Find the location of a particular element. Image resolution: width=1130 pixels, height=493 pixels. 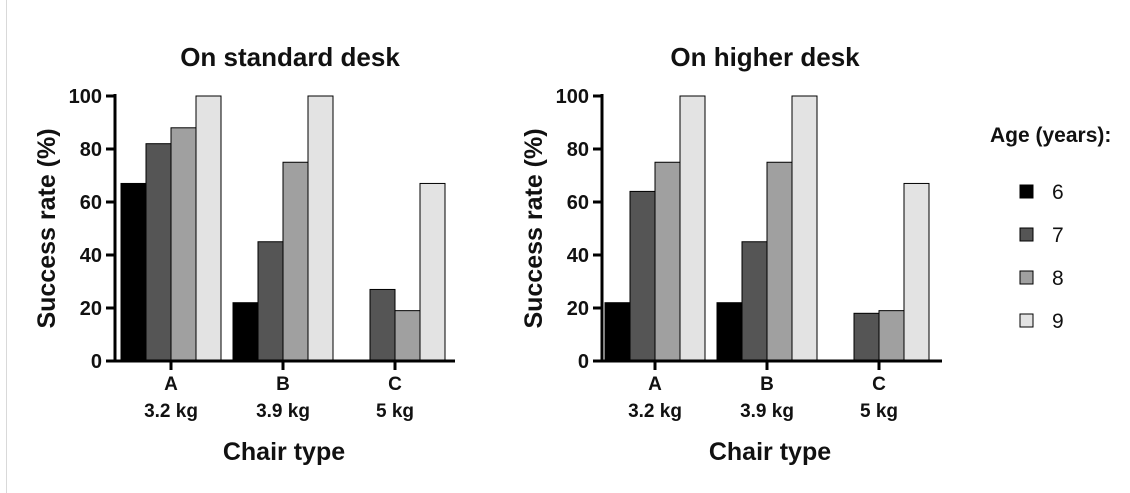

legend-label-age-8: 8 is located at coordinates (1058, 278).